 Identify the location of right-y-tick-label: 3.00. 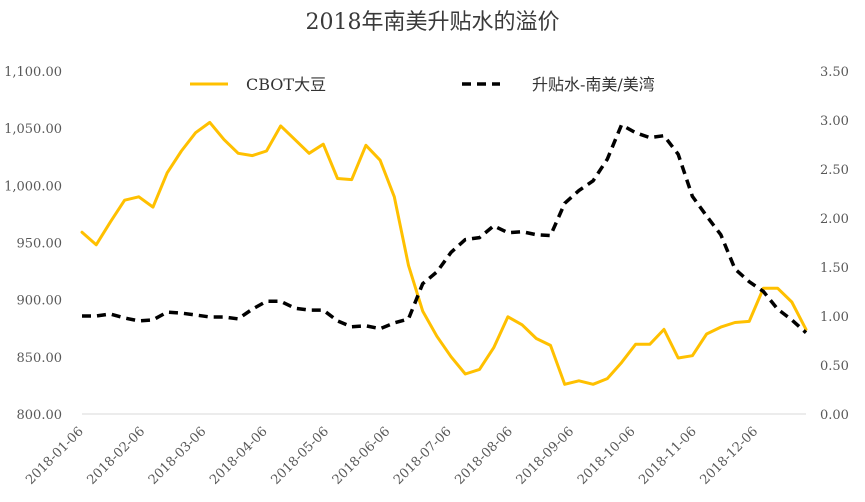
(834, 121).